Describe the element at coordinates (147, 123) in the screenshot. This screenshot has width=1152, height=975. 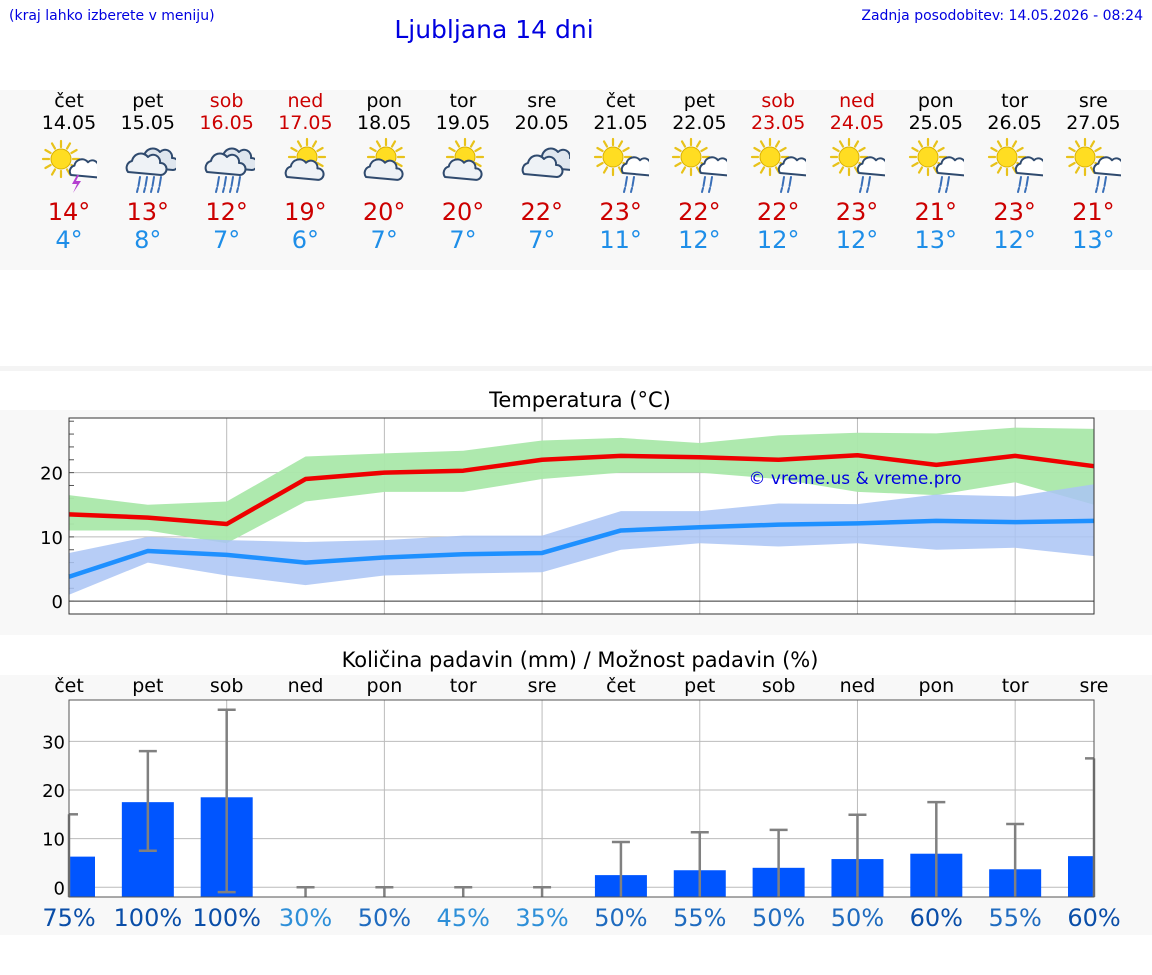
I see `day-date: 15.05` at that location.